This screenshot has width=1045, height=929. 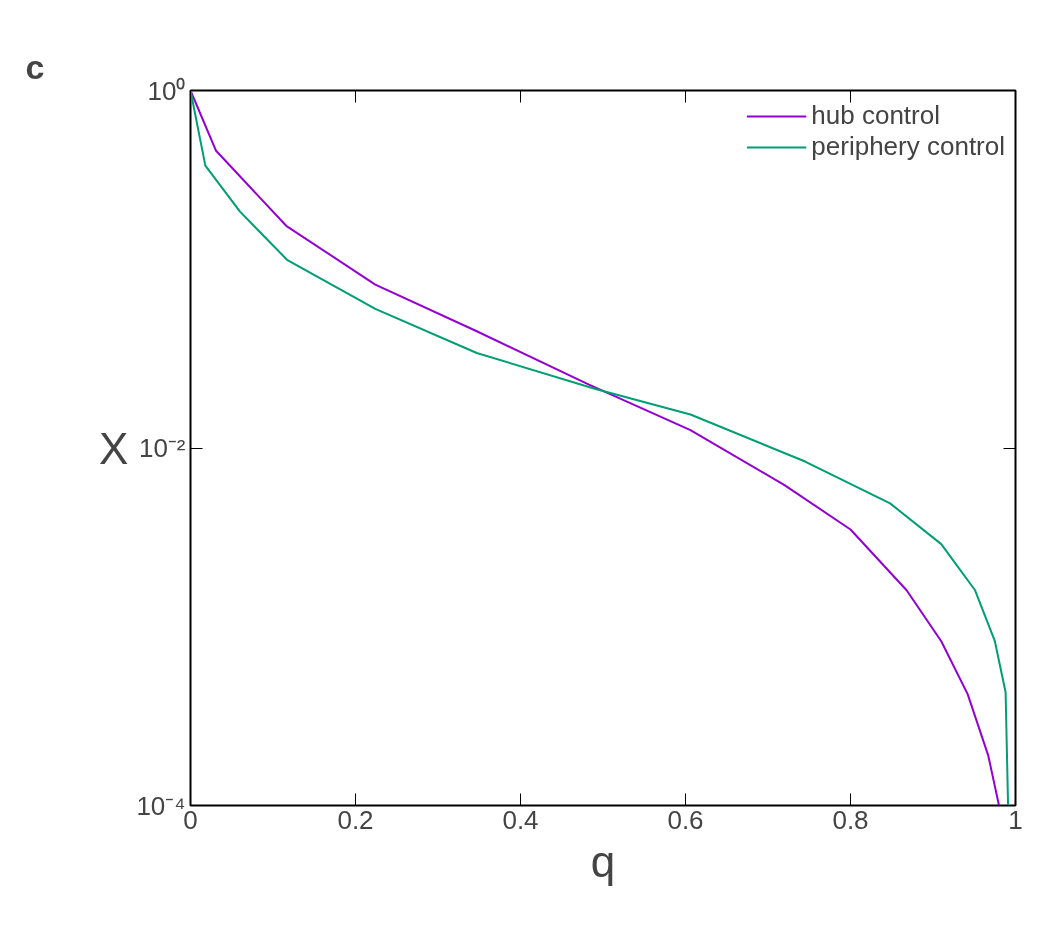 What do you see at coordinates (162, 448) in the screenshot?
I see `y-tick-label: 10⁻²` at bounding box center [162, 448].